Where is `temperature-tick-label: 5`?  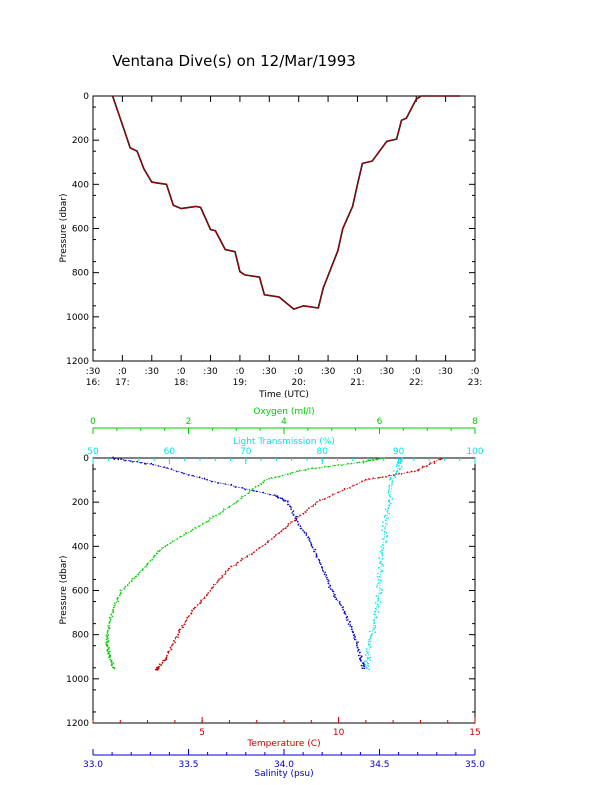
temperature-tick-label: 5 is located at coordinates (202, 733).